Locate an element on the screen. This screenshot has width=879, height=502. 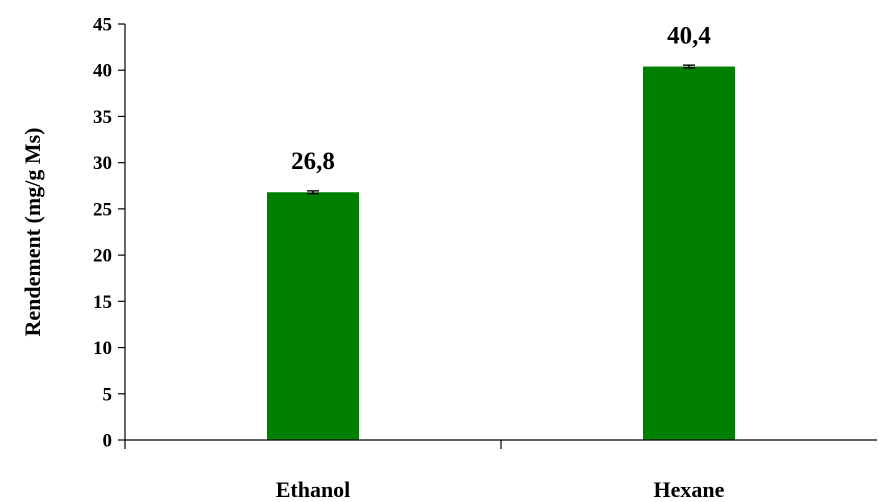
y-tick-label-30: 30 is located at coordinates (102, 163).